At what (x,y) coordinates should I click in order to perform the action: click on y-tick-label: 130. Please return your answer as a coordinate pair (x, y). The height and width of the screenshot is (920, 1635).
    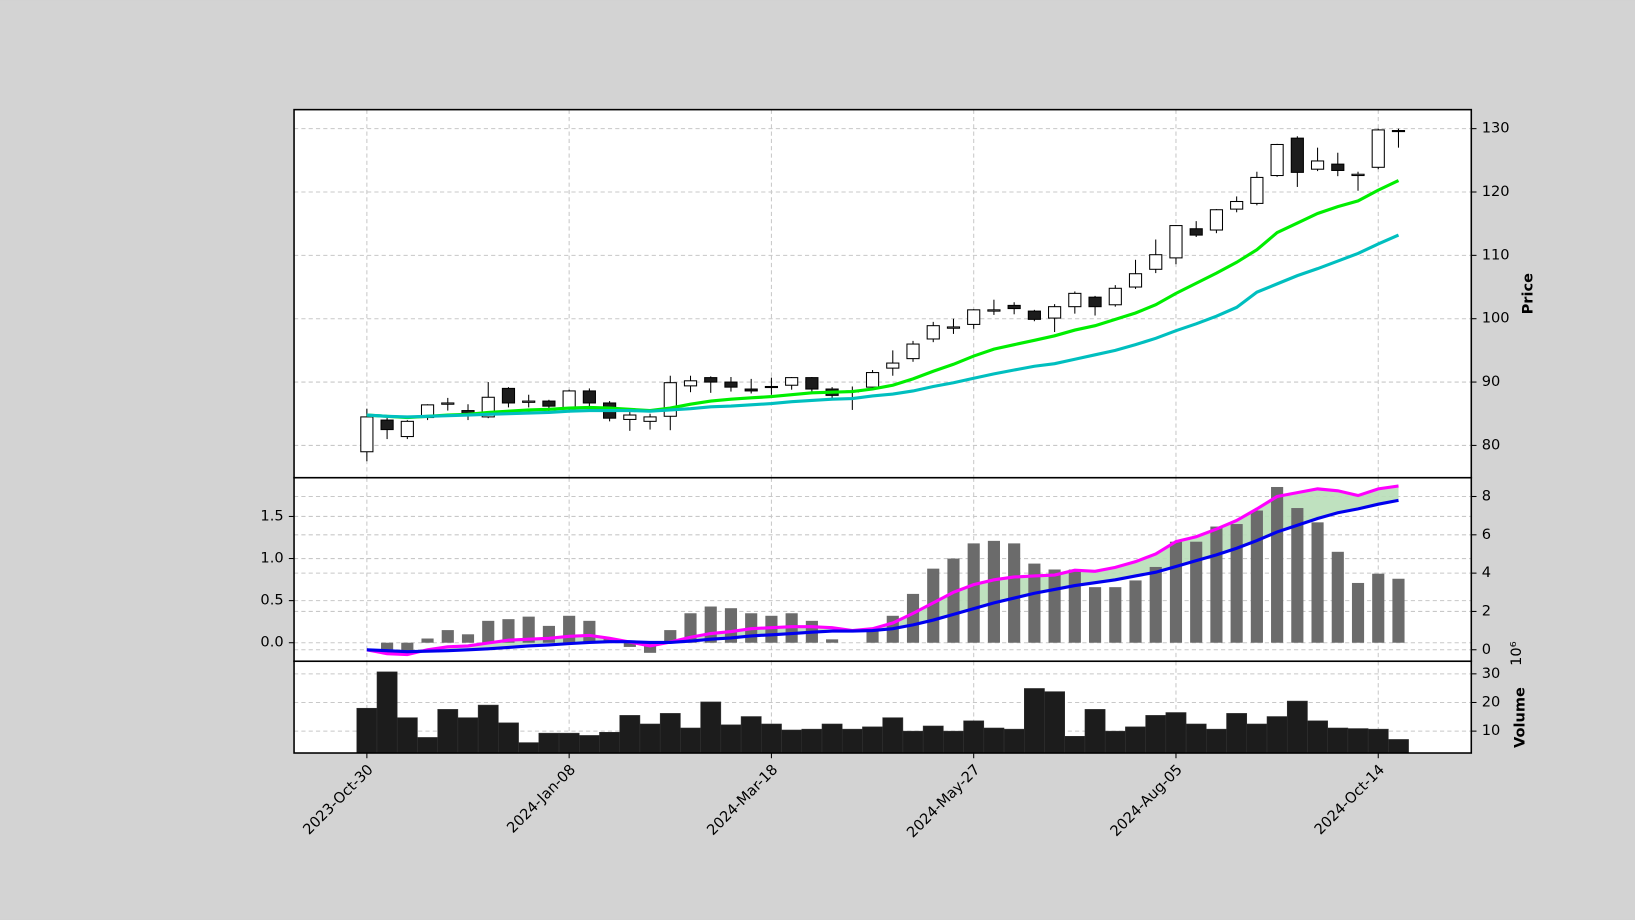
    Looking at the image, I should click on (1496, 128).